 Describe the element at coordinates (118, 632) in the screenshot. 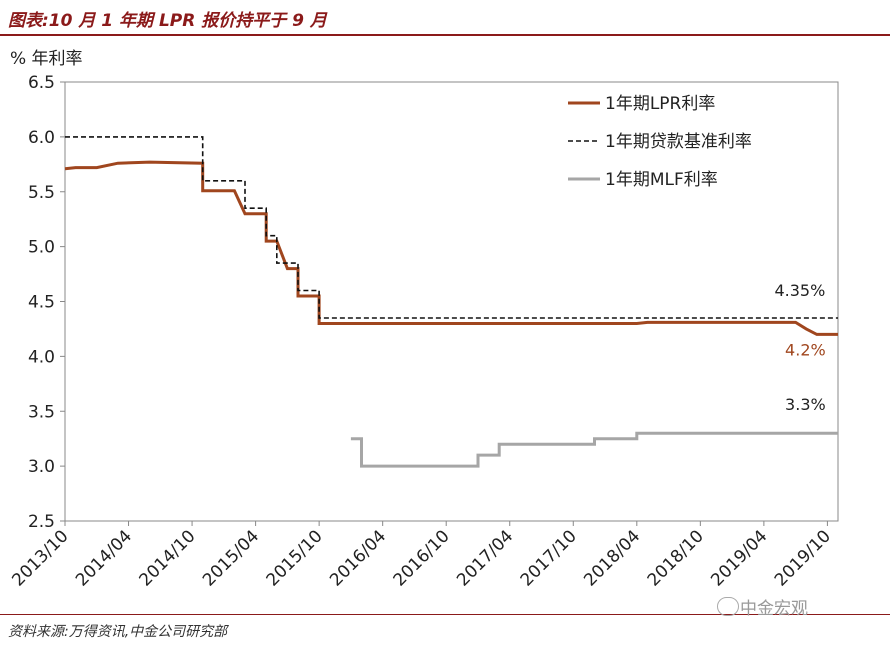

I see `source-note: 资料来源:万得资讯,中金公司研究部` at that location.